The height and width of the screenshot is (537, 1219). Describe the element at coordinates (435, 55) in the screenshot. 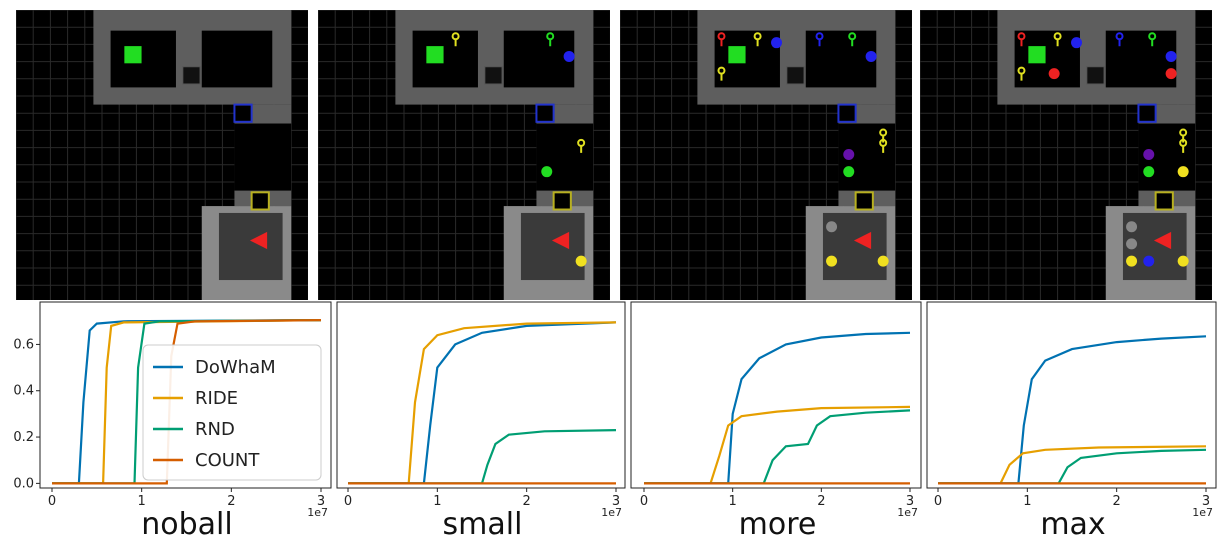

I see `goal-square` at that location.